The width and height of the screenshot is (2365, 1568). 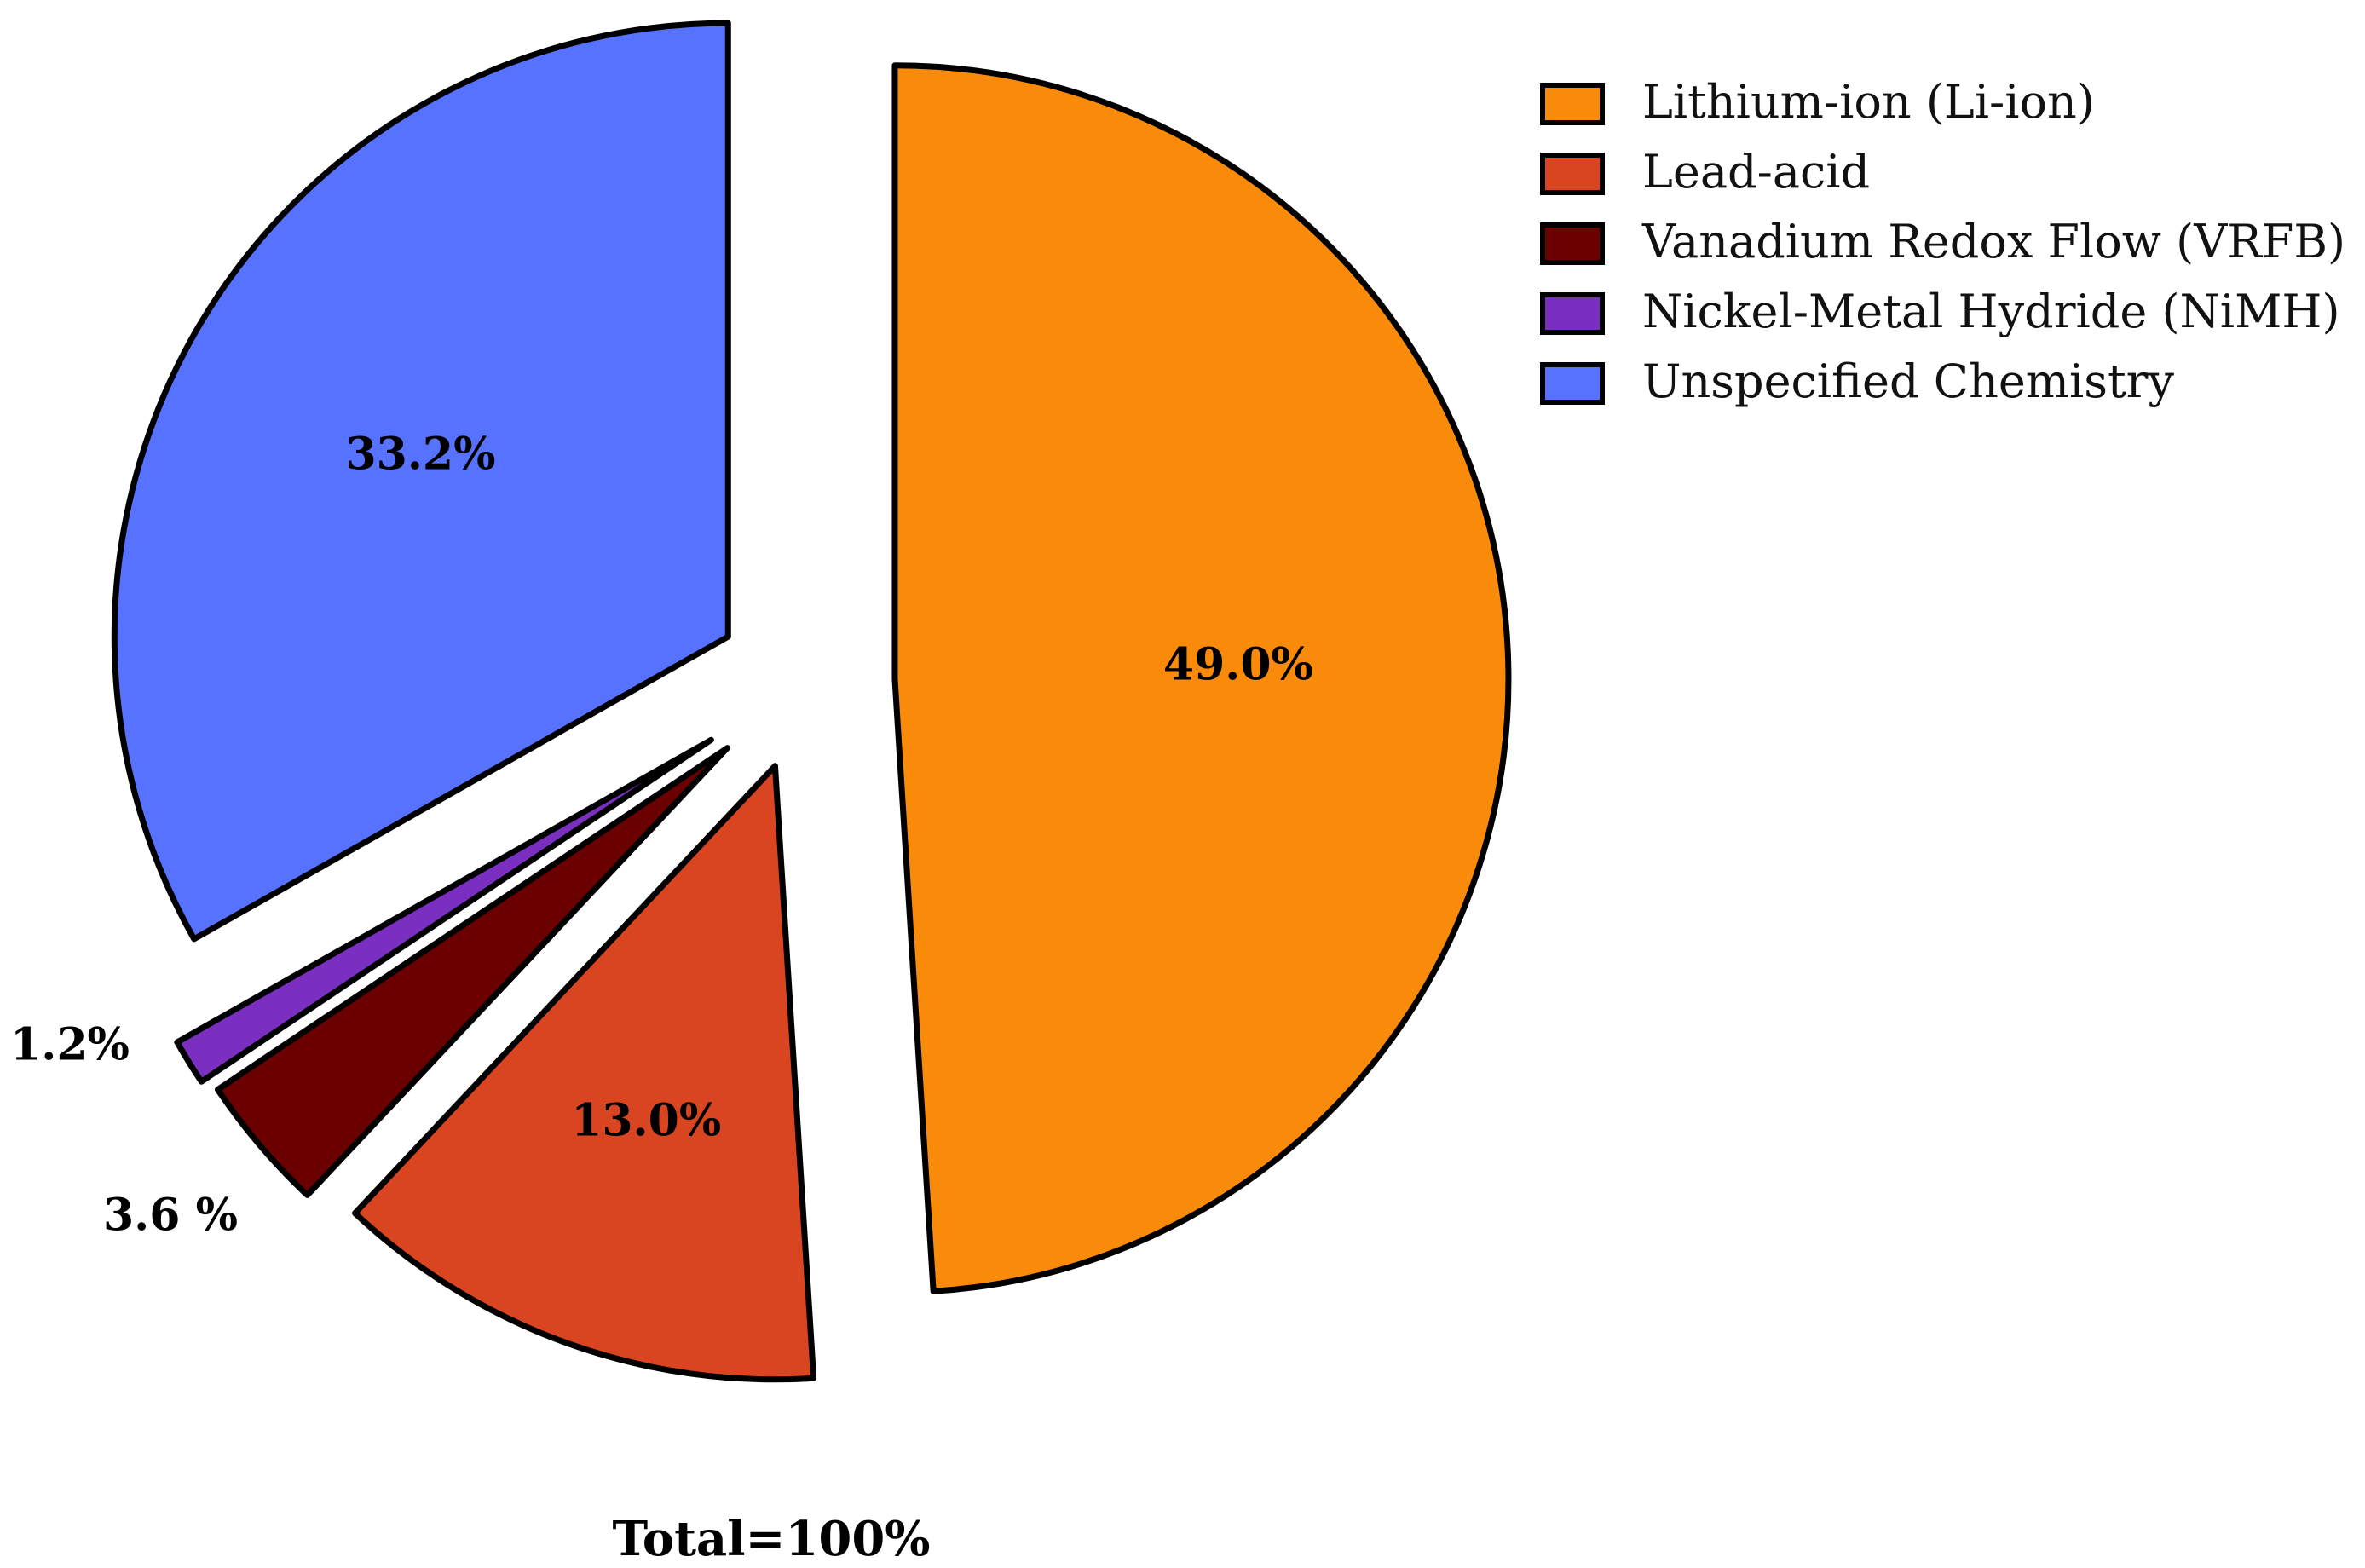 What do you see at coordinates (1908, 381) in the screenshot?
I see `legend-label-5: Unspecified Chemistry` at bounding box center [1908, 381].